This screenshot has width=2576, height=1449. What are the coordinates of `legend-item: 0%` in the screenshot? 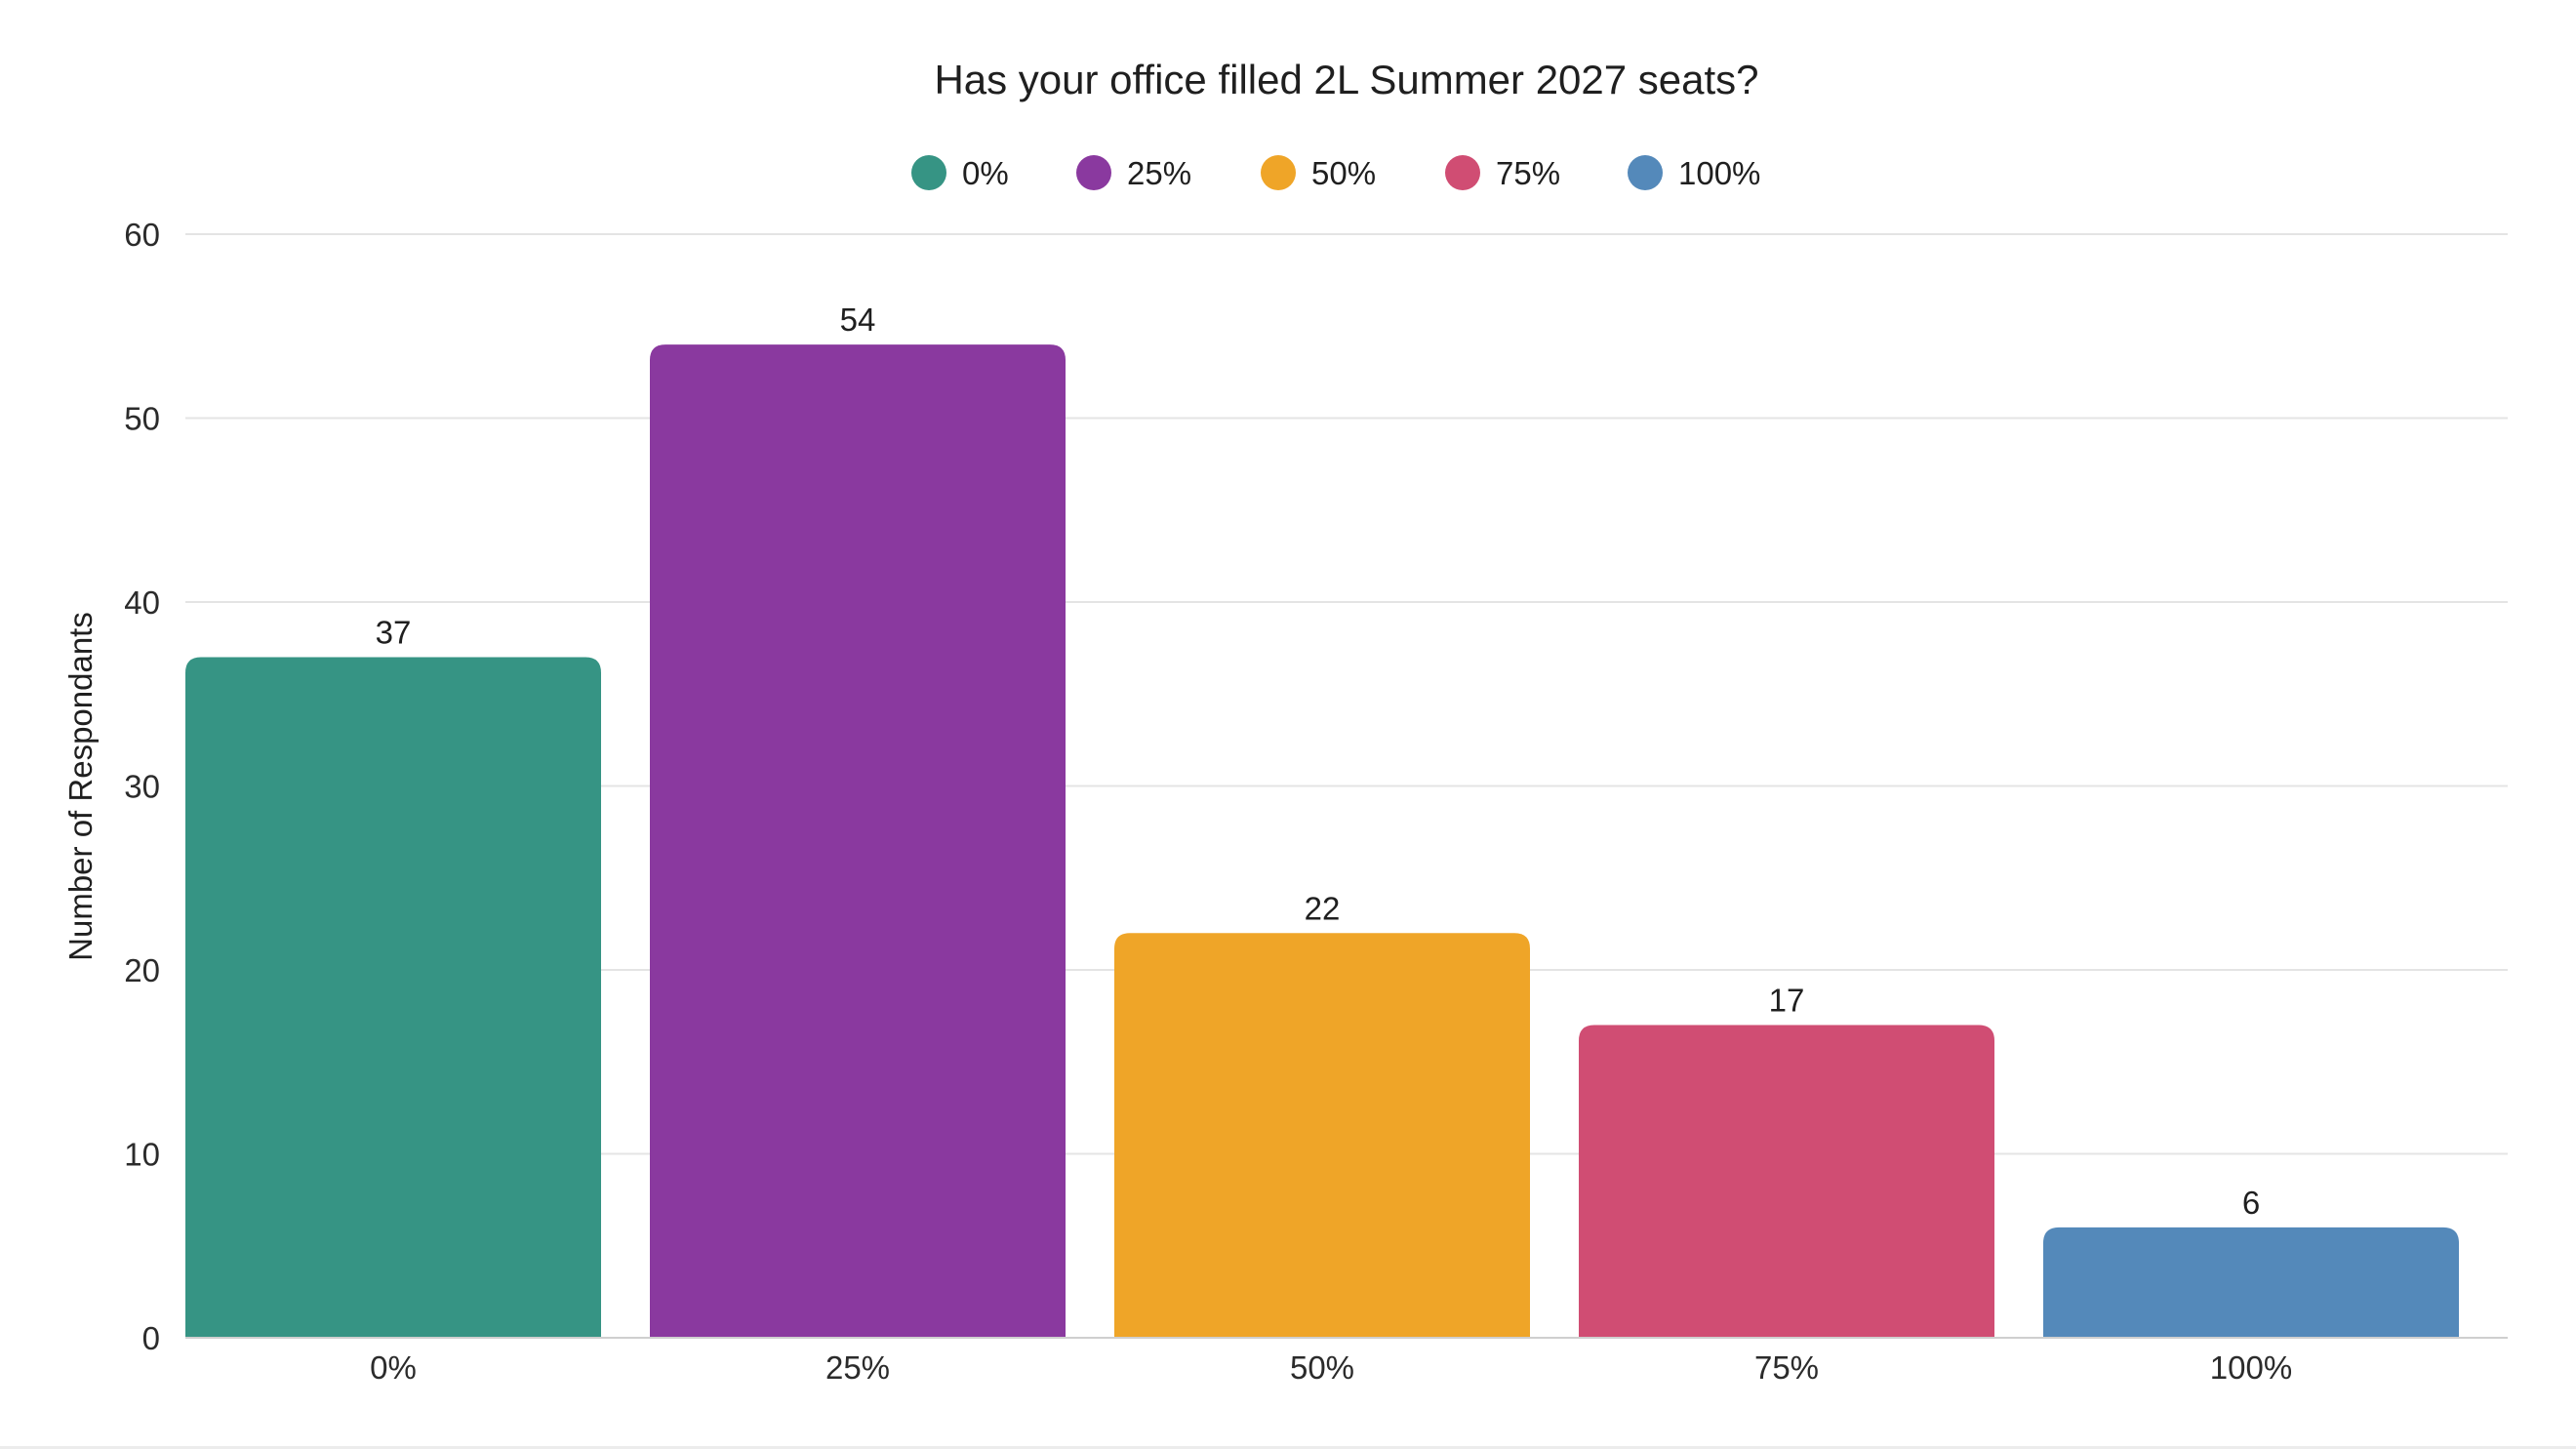 It's located at (960, 173).